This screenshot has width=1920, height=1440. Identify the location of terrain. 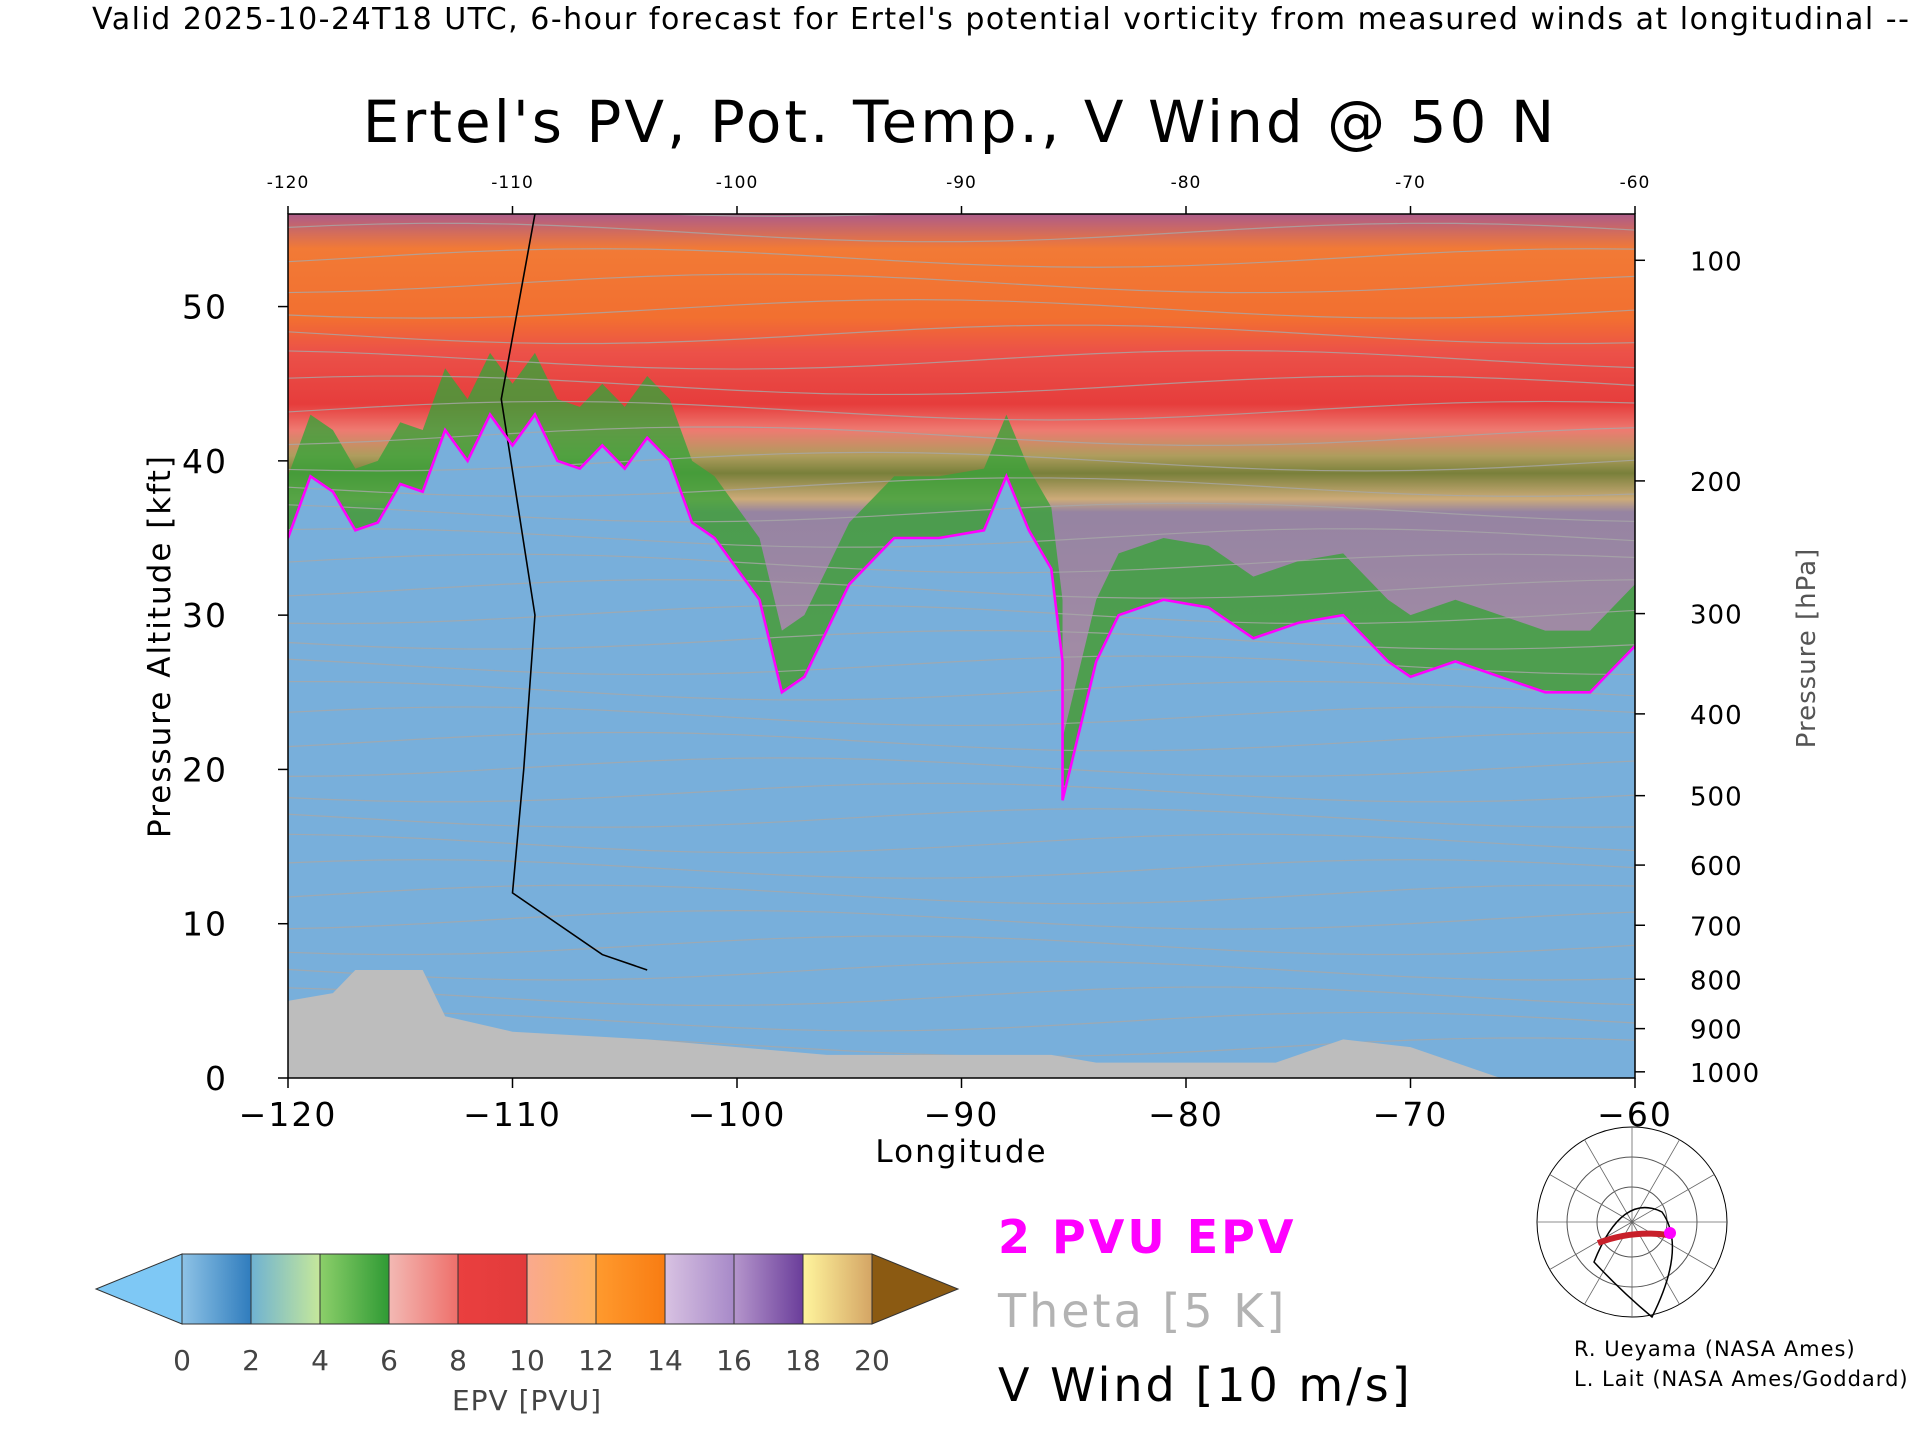
(961, 1024).